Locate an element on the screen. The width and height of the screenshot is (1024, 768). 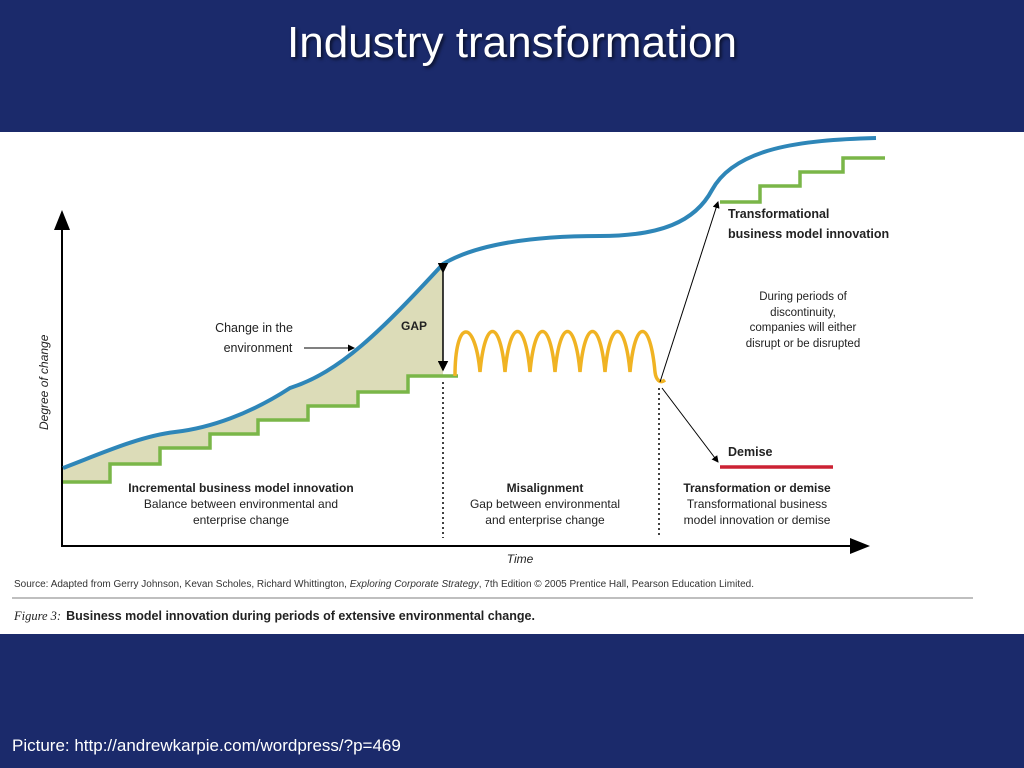
phase-3-line1: Transformational business is located at coordinates (757, 504).